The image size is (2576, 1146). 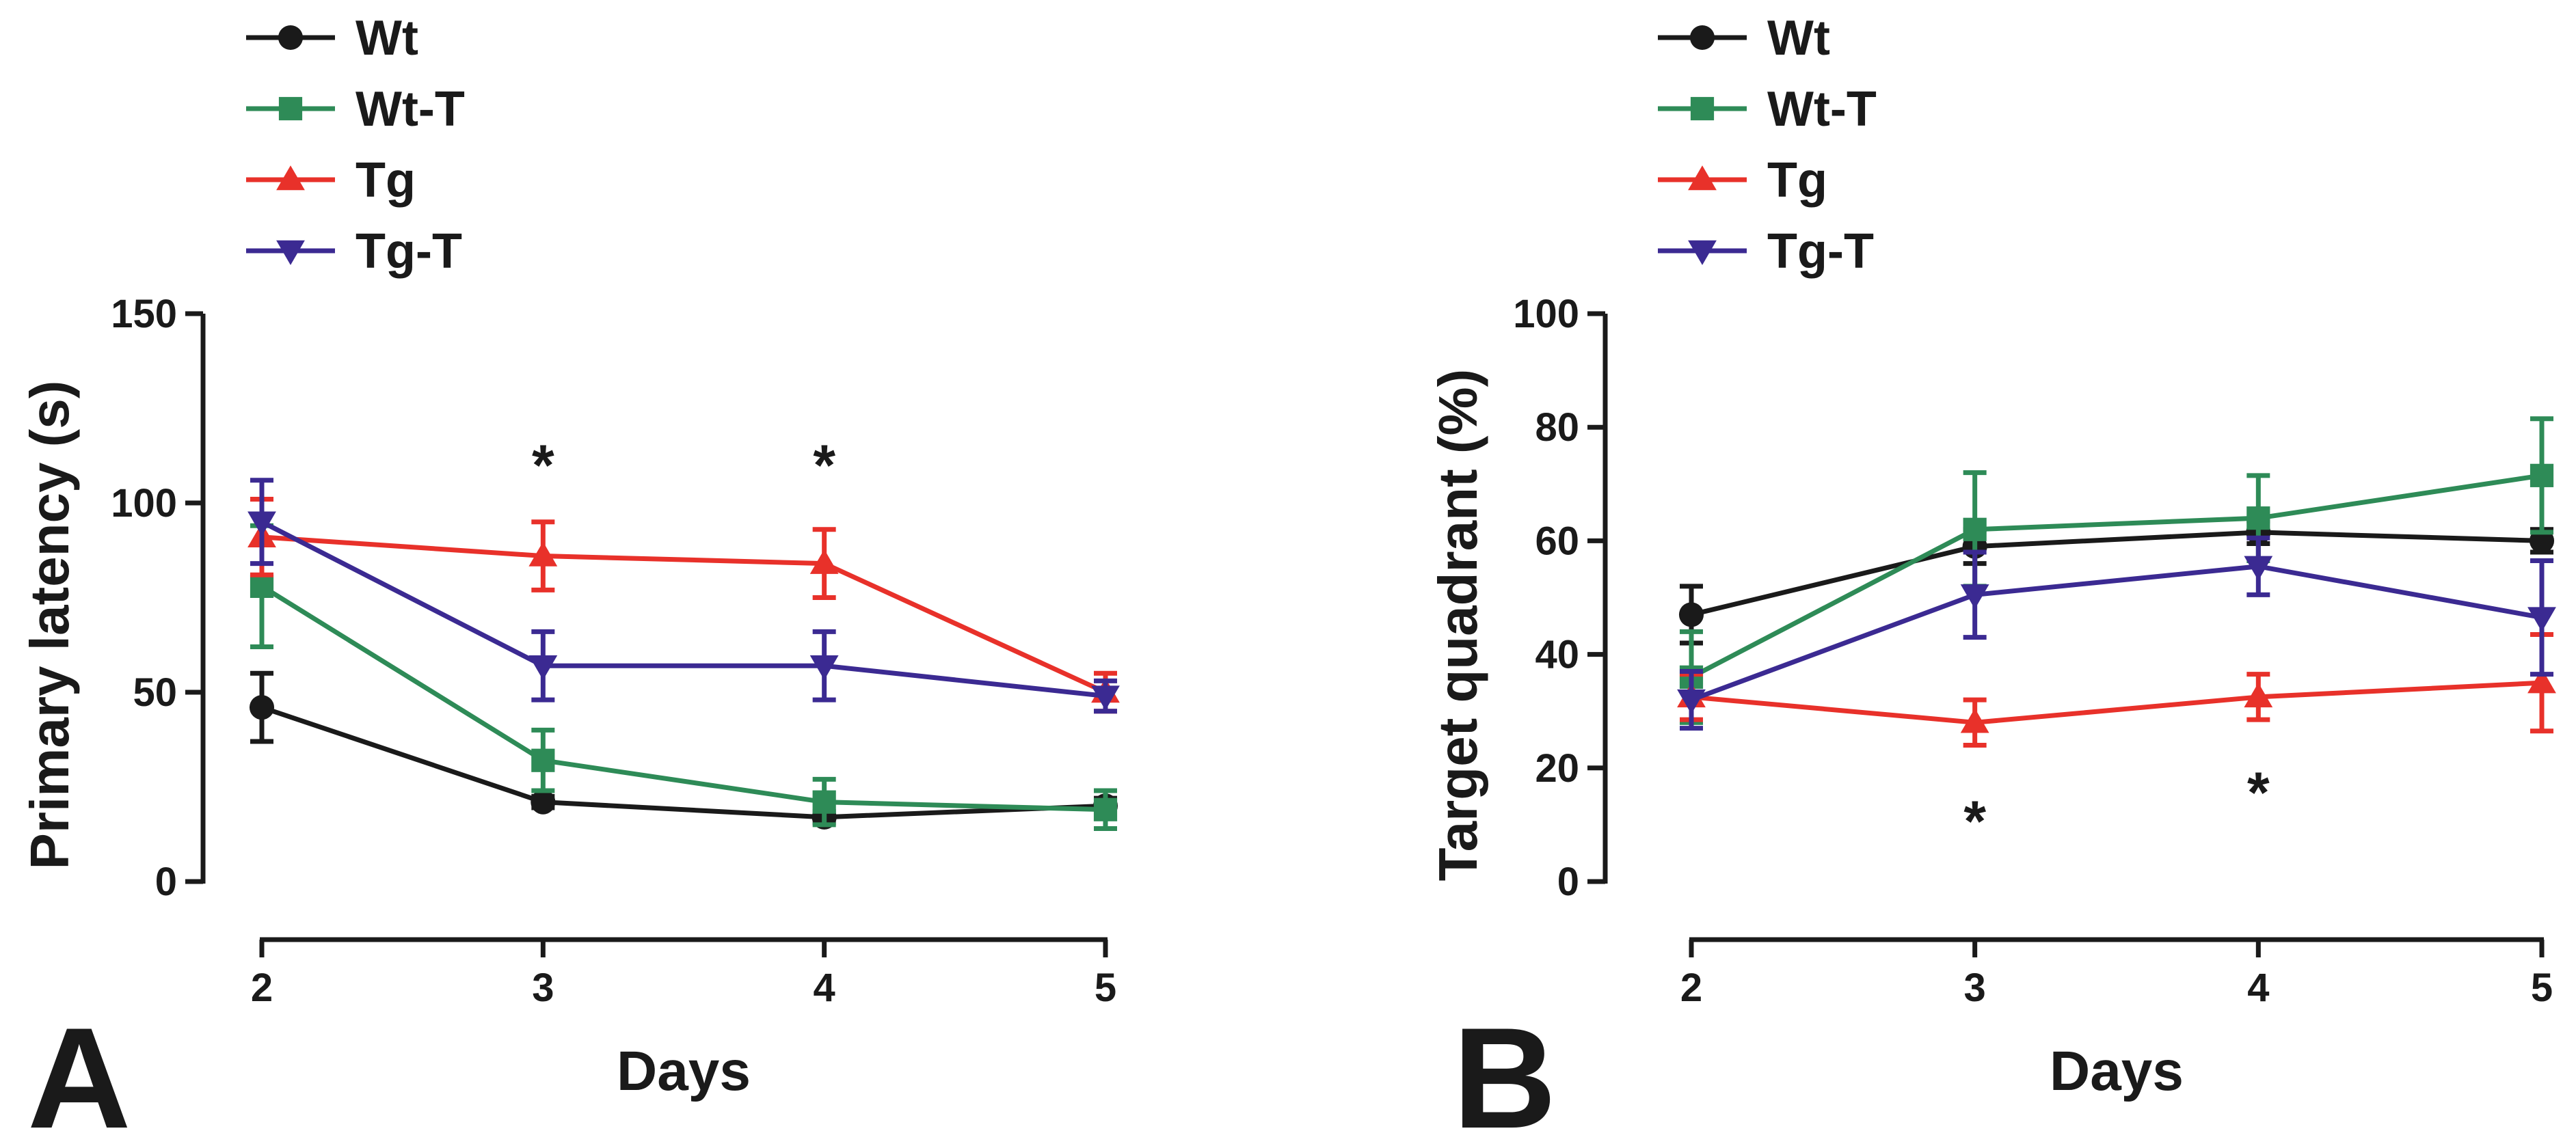 I want to click on x-tick-label-b-2: 2, so click(x=1691, y=988).